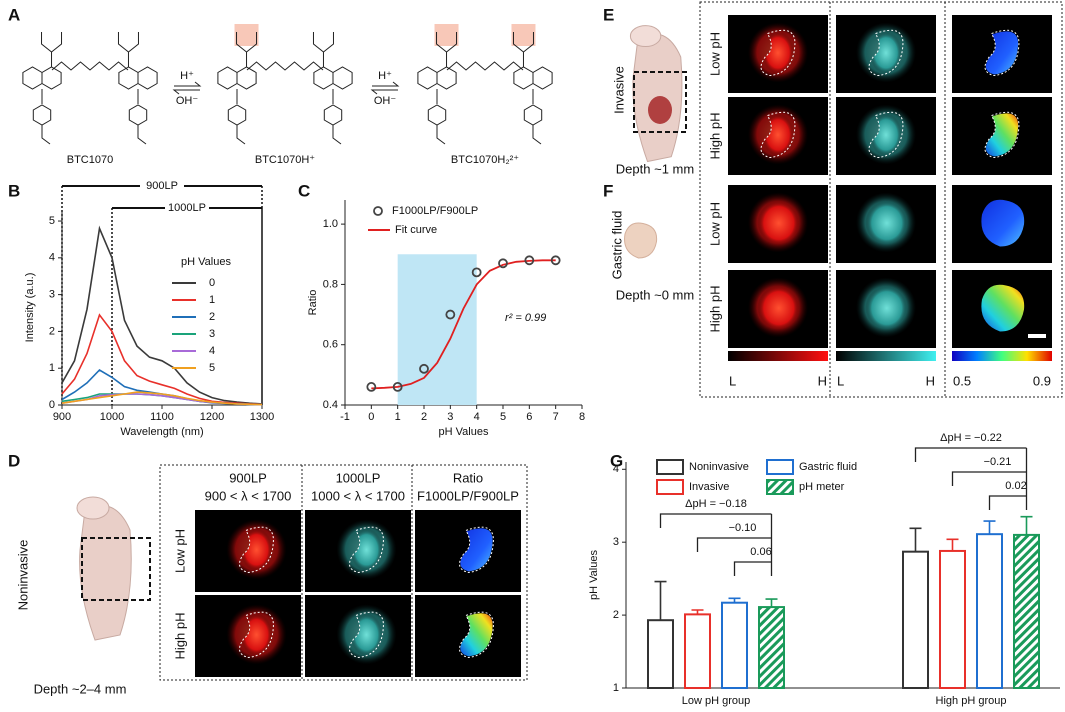 Image resolution: width=1065 pixels, height=712 pixels. What do you see at coordinates (62, 417) in the screenshot?
I see `x-tick-label: 900` at bounding box center [62, 417].